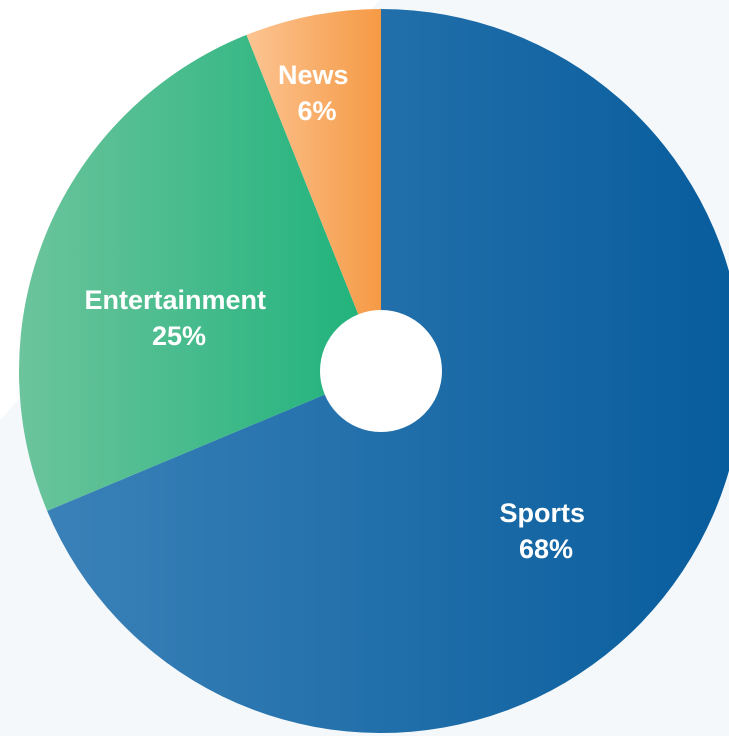 This screenshot has height=736, width=729. What do you see at coordinates (316, 111) in the screenshot?
I see `slice-value-news: 6%` at bounding box center [316, 111].